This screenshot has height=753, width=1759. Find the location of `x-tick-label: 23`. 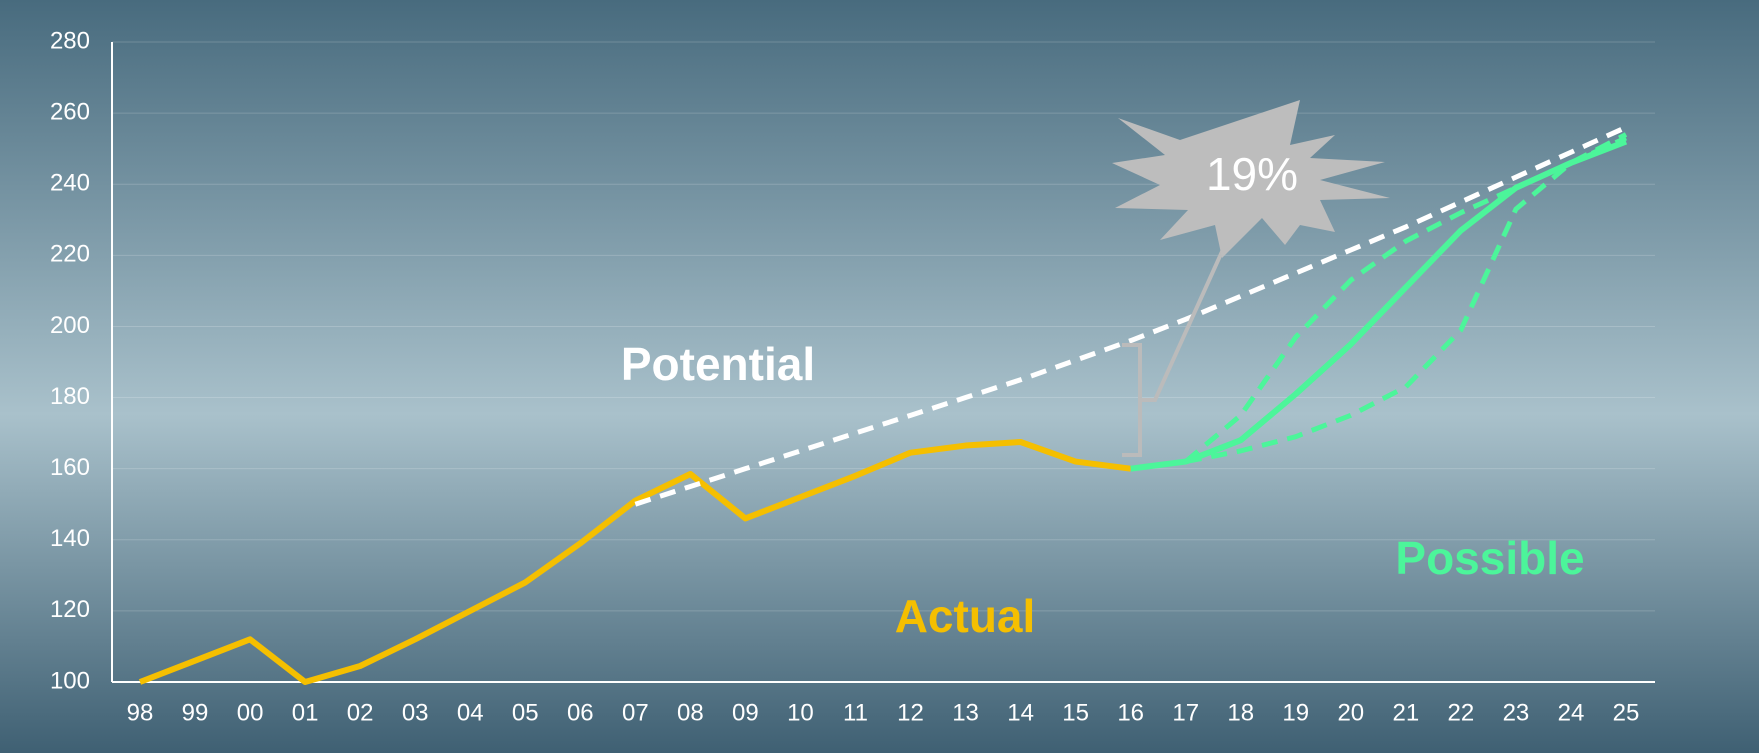

x-tick-label: 23 is located at coordinates (1516, 712).